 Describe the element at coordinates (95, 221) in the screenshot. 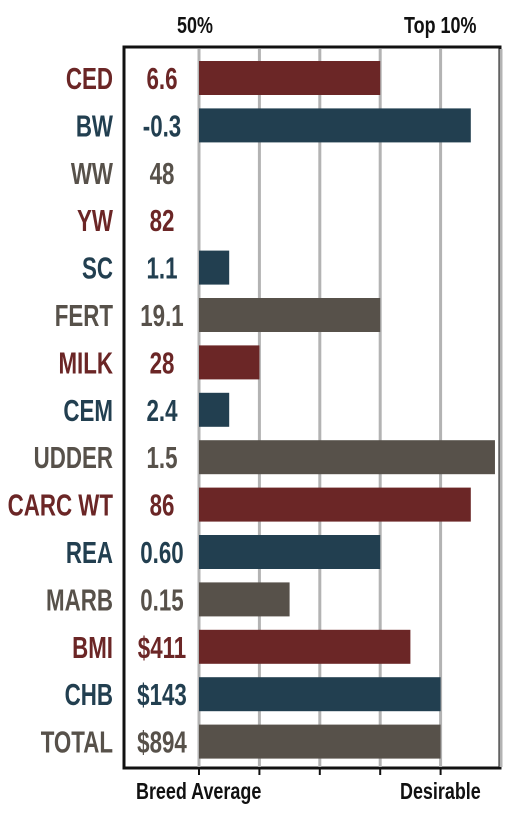

I see `row-label-yw: YW` at that location.